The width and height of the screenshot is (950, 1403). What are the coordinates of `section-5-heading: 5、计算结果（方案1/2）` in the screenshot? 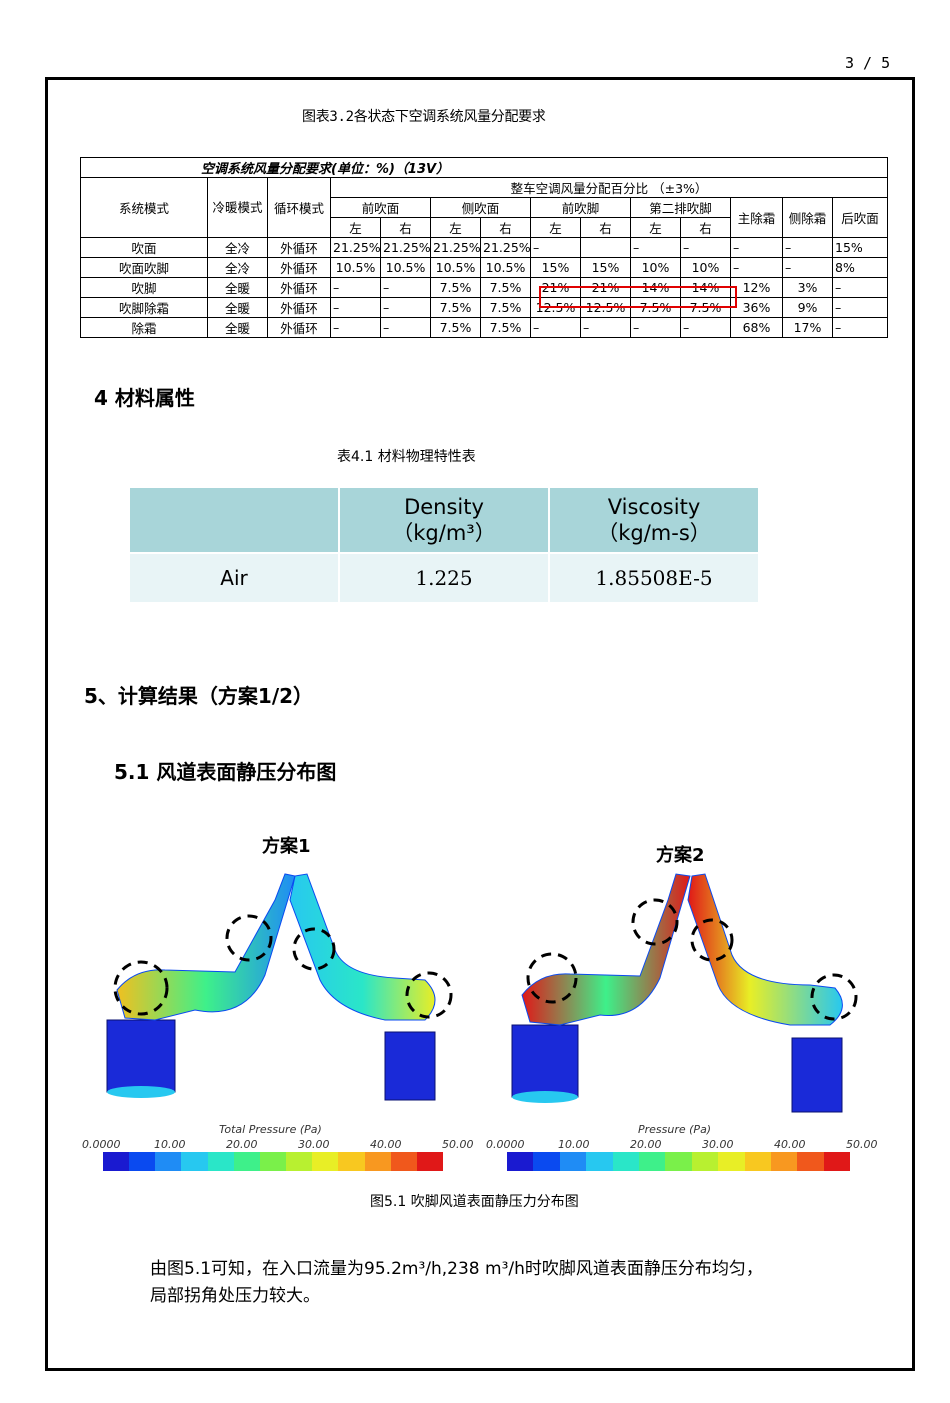 It's located at (199, 696).